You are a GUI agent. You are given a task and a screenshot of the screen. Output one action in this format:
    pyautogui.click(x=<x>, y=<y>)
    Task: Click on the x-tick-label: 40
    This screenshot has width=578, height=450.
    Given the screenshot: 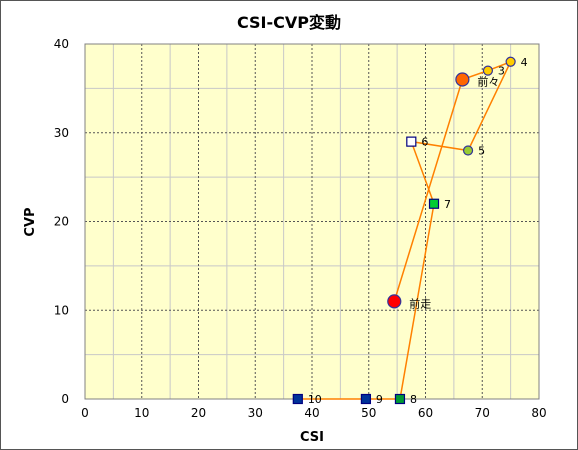 What is the action you would take?
    pyautogui.click(x=311, y=413)
    